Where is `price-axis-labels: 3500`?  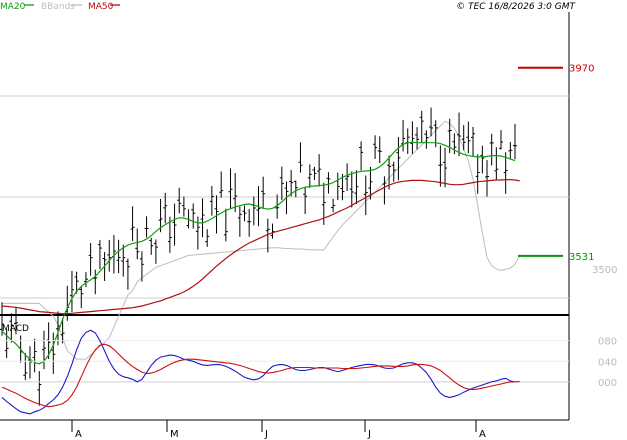
price-axis-labels: 3500 is located at coordinates (604, 270).